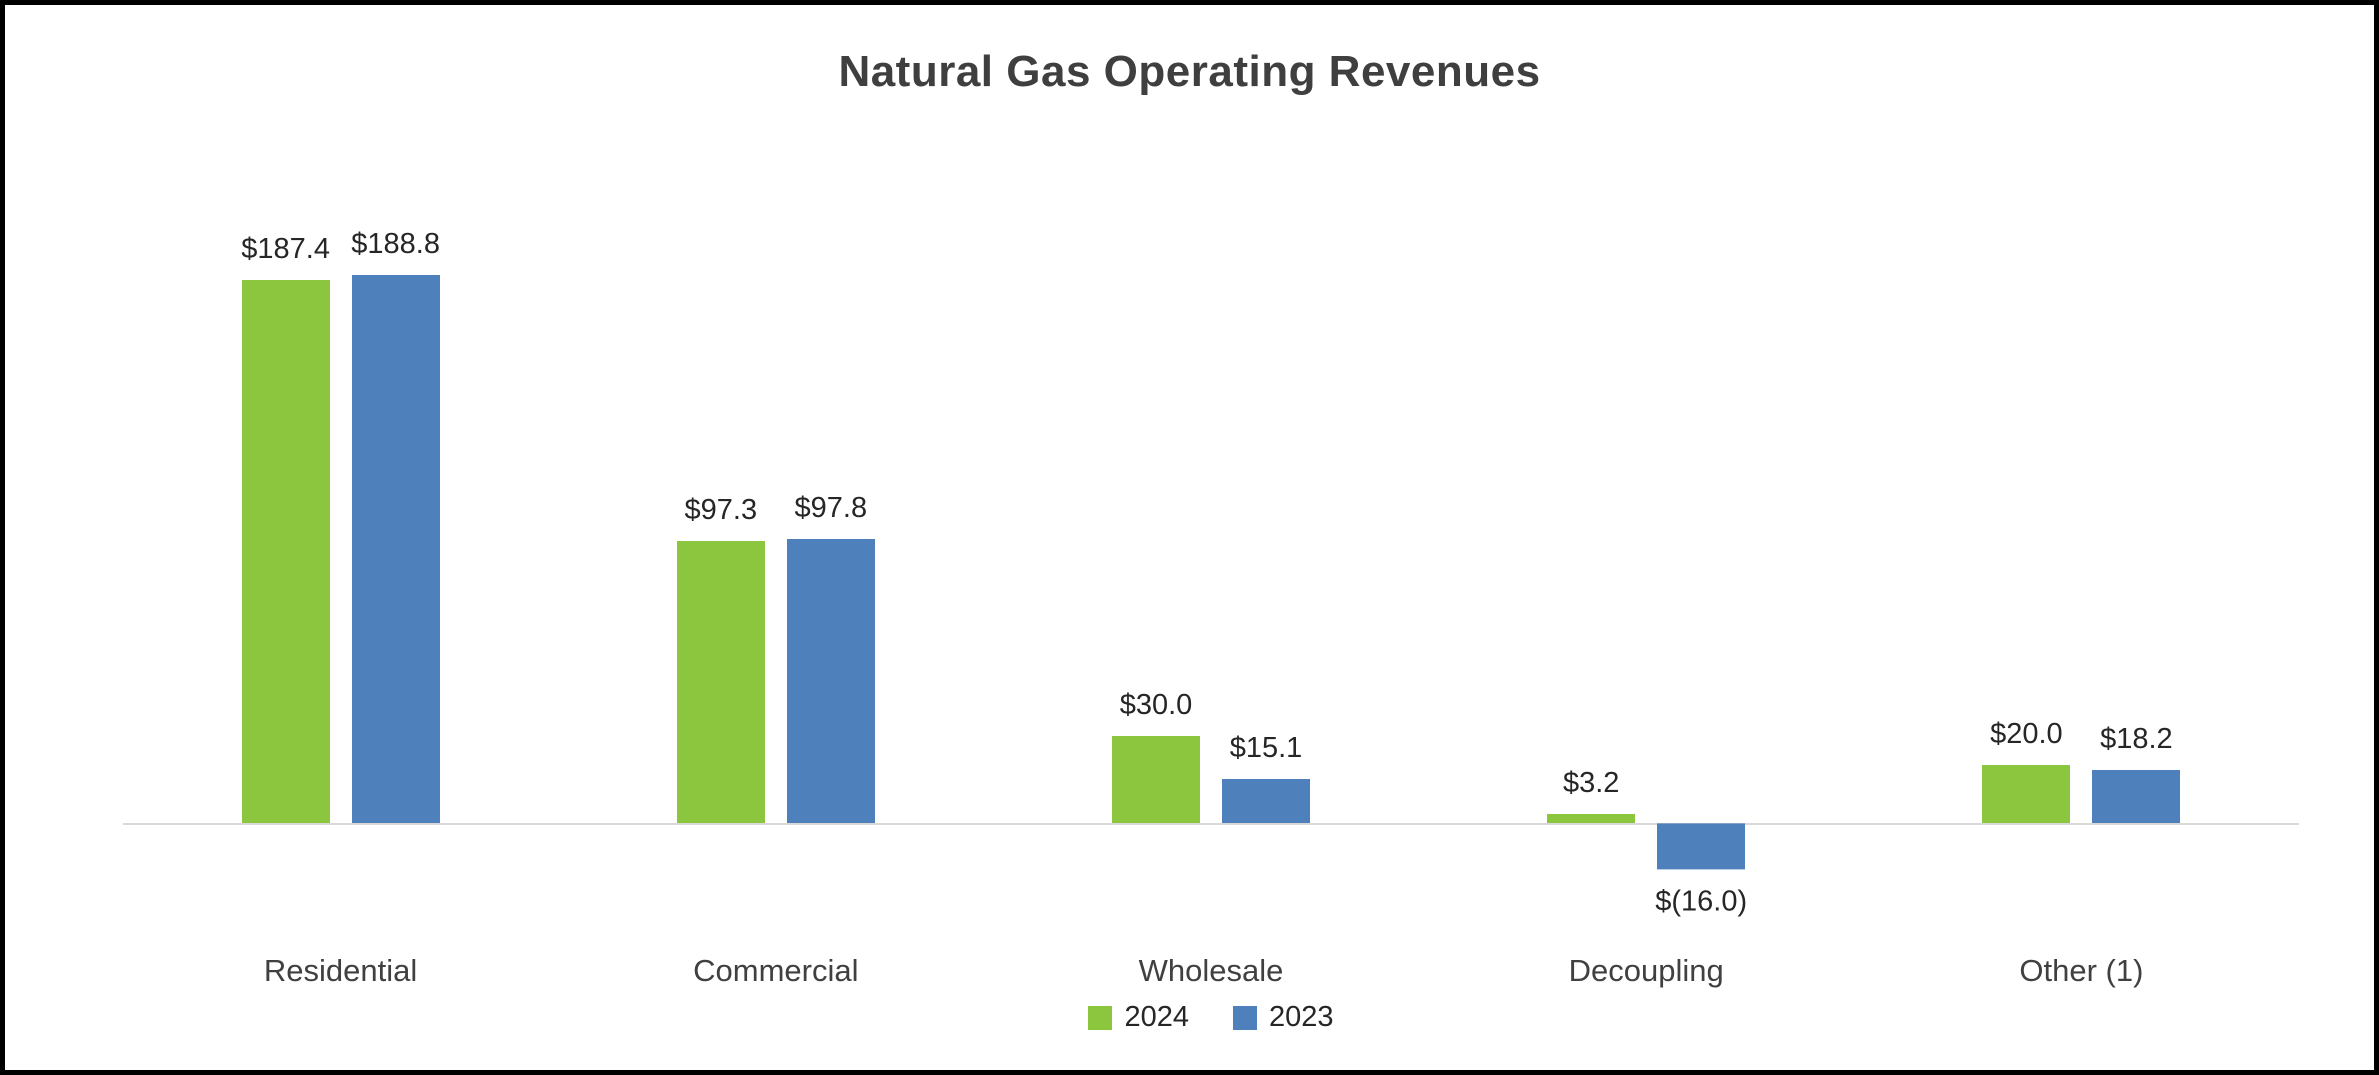  What do you see at coordinates (1100, 1017) in the screenshot?
I see `legend-swatch-2024` at bounding box center [1100, 1017].